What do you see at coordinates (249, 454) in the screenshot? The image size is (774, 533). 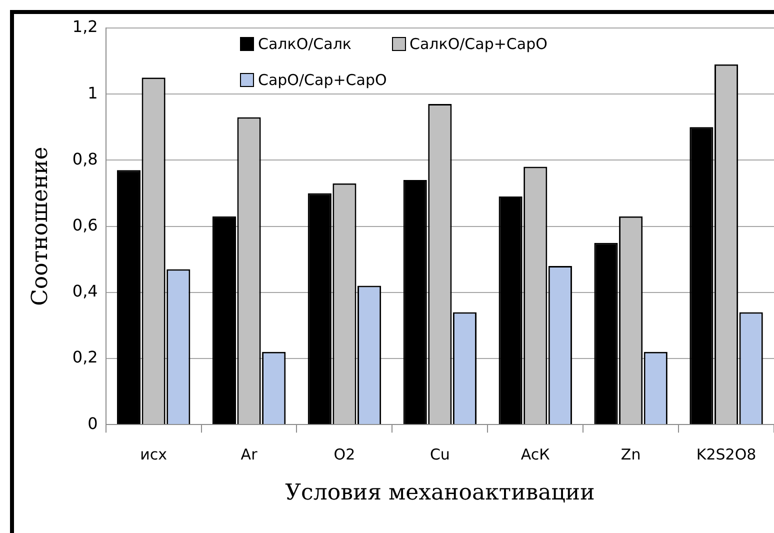 I see `x-tick-label: Ar` at bounding box center [249, 454].